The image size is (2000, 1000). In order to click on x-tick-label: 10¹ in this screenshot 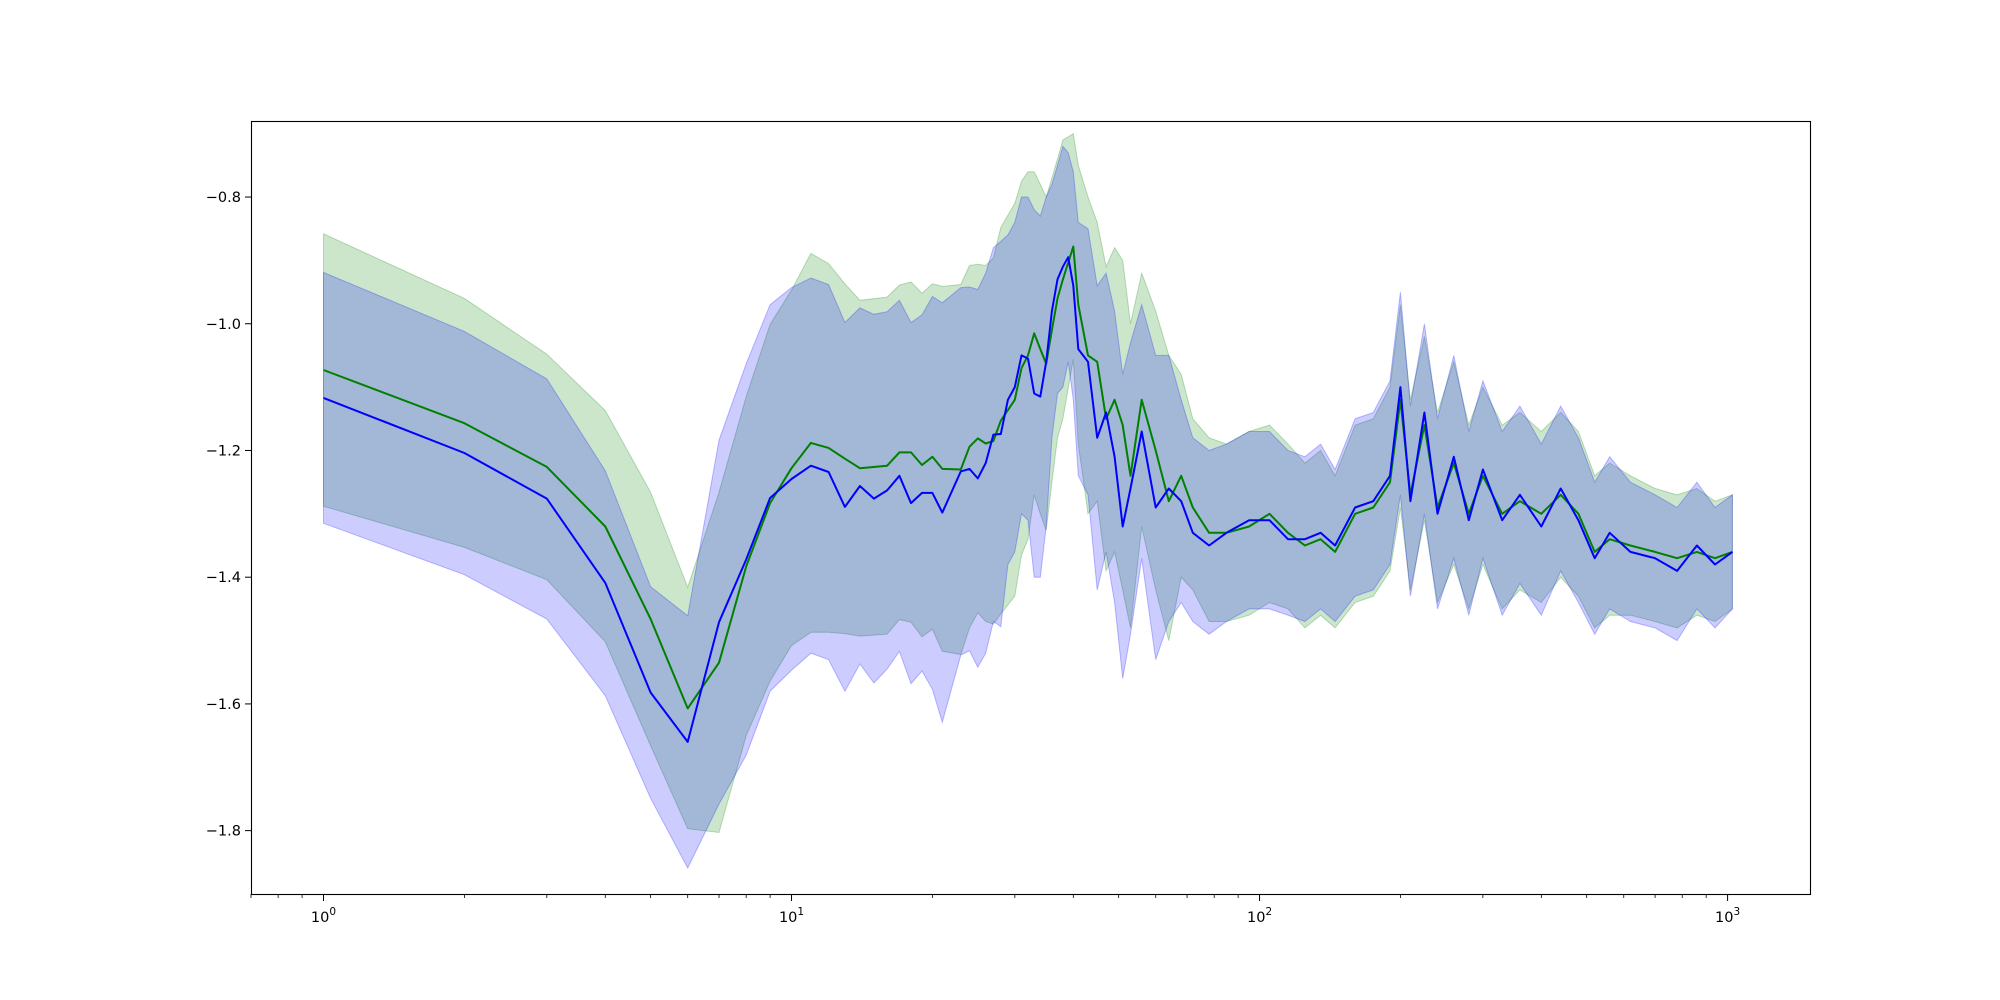, I will do `click(791, 916)`.